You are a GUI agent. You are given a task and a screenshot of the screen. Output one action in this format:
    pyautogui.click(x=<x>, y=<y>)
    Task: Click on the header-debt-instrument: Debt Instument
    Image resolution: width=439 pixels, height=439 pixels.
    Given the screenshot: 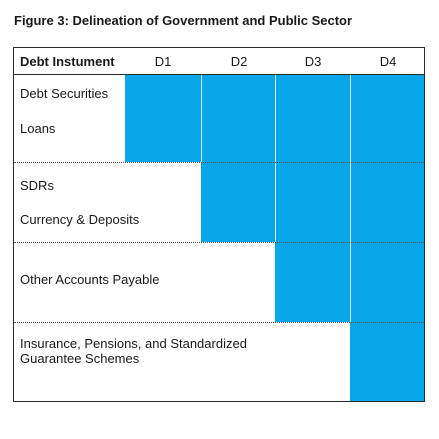 What is the action you would take?
    pyautogui.click(x=67, y=61)
    